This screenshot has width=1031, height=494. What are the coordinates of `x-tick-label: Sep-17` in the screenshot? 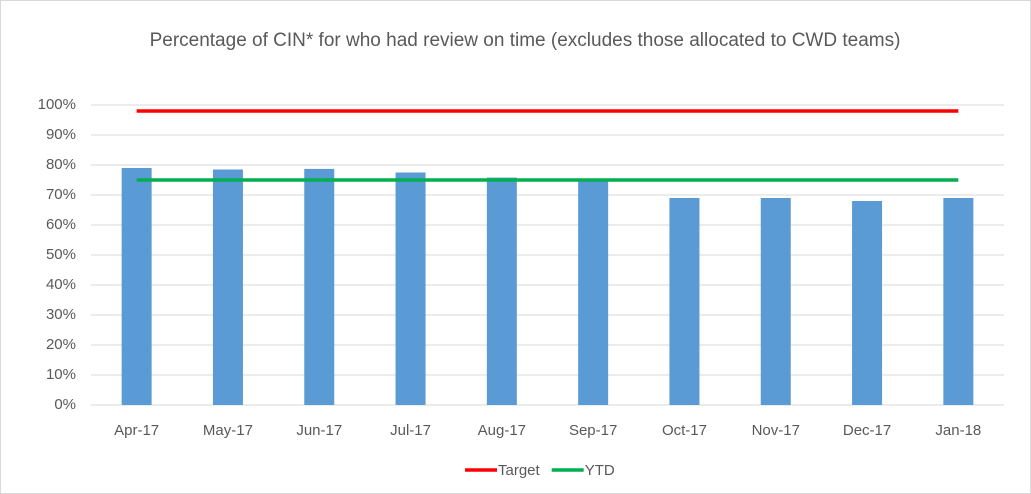 It's located at (593, 430).